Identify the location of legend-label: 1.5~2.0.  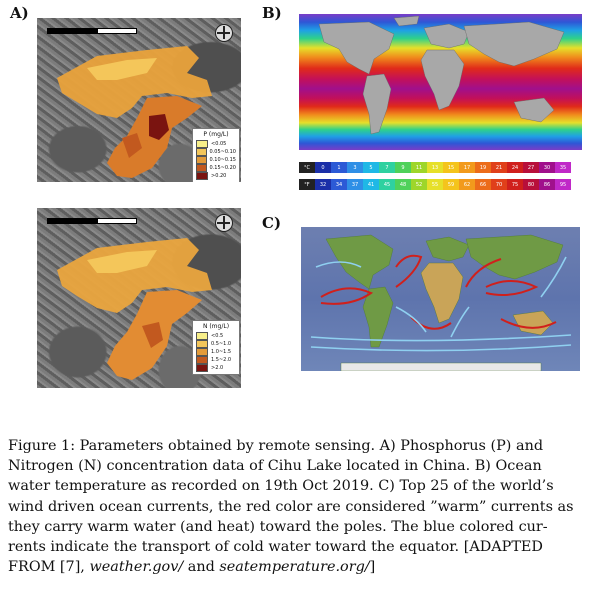
(221, 360).